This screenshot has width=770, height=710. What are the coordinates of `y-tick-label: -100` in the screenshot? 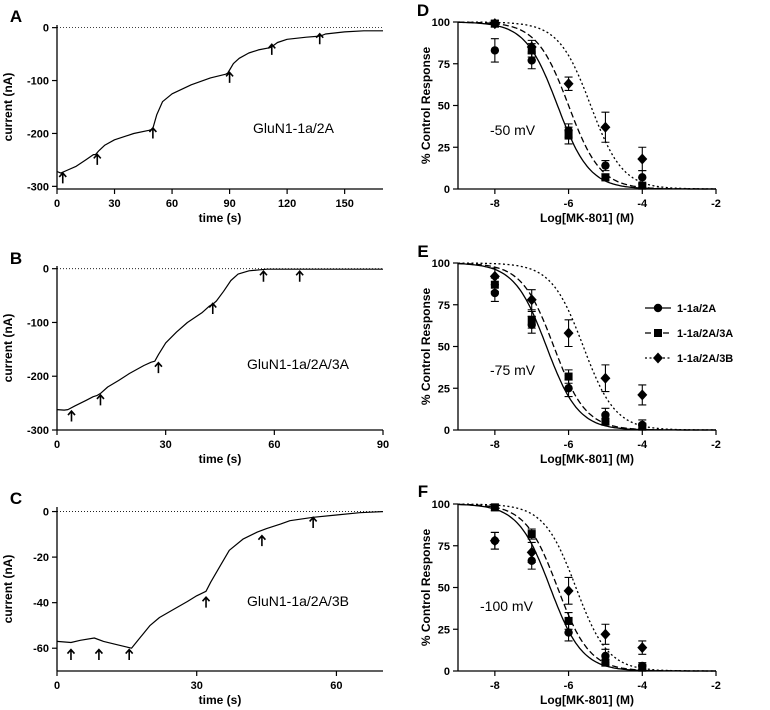 It's located at (38, 323).